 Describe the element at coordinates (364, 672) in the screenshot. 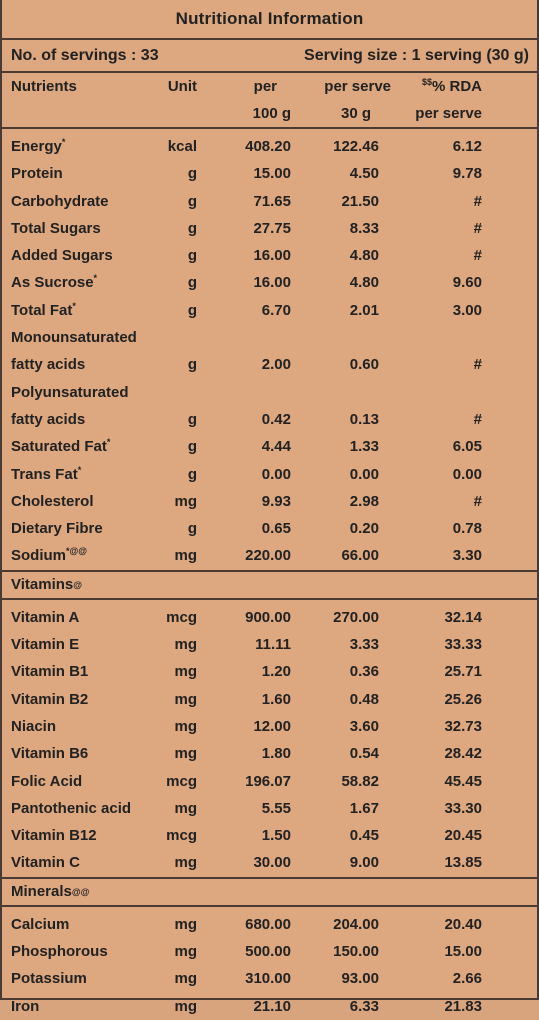

I see `vitamin-row-perserve: 0.36` at that location.